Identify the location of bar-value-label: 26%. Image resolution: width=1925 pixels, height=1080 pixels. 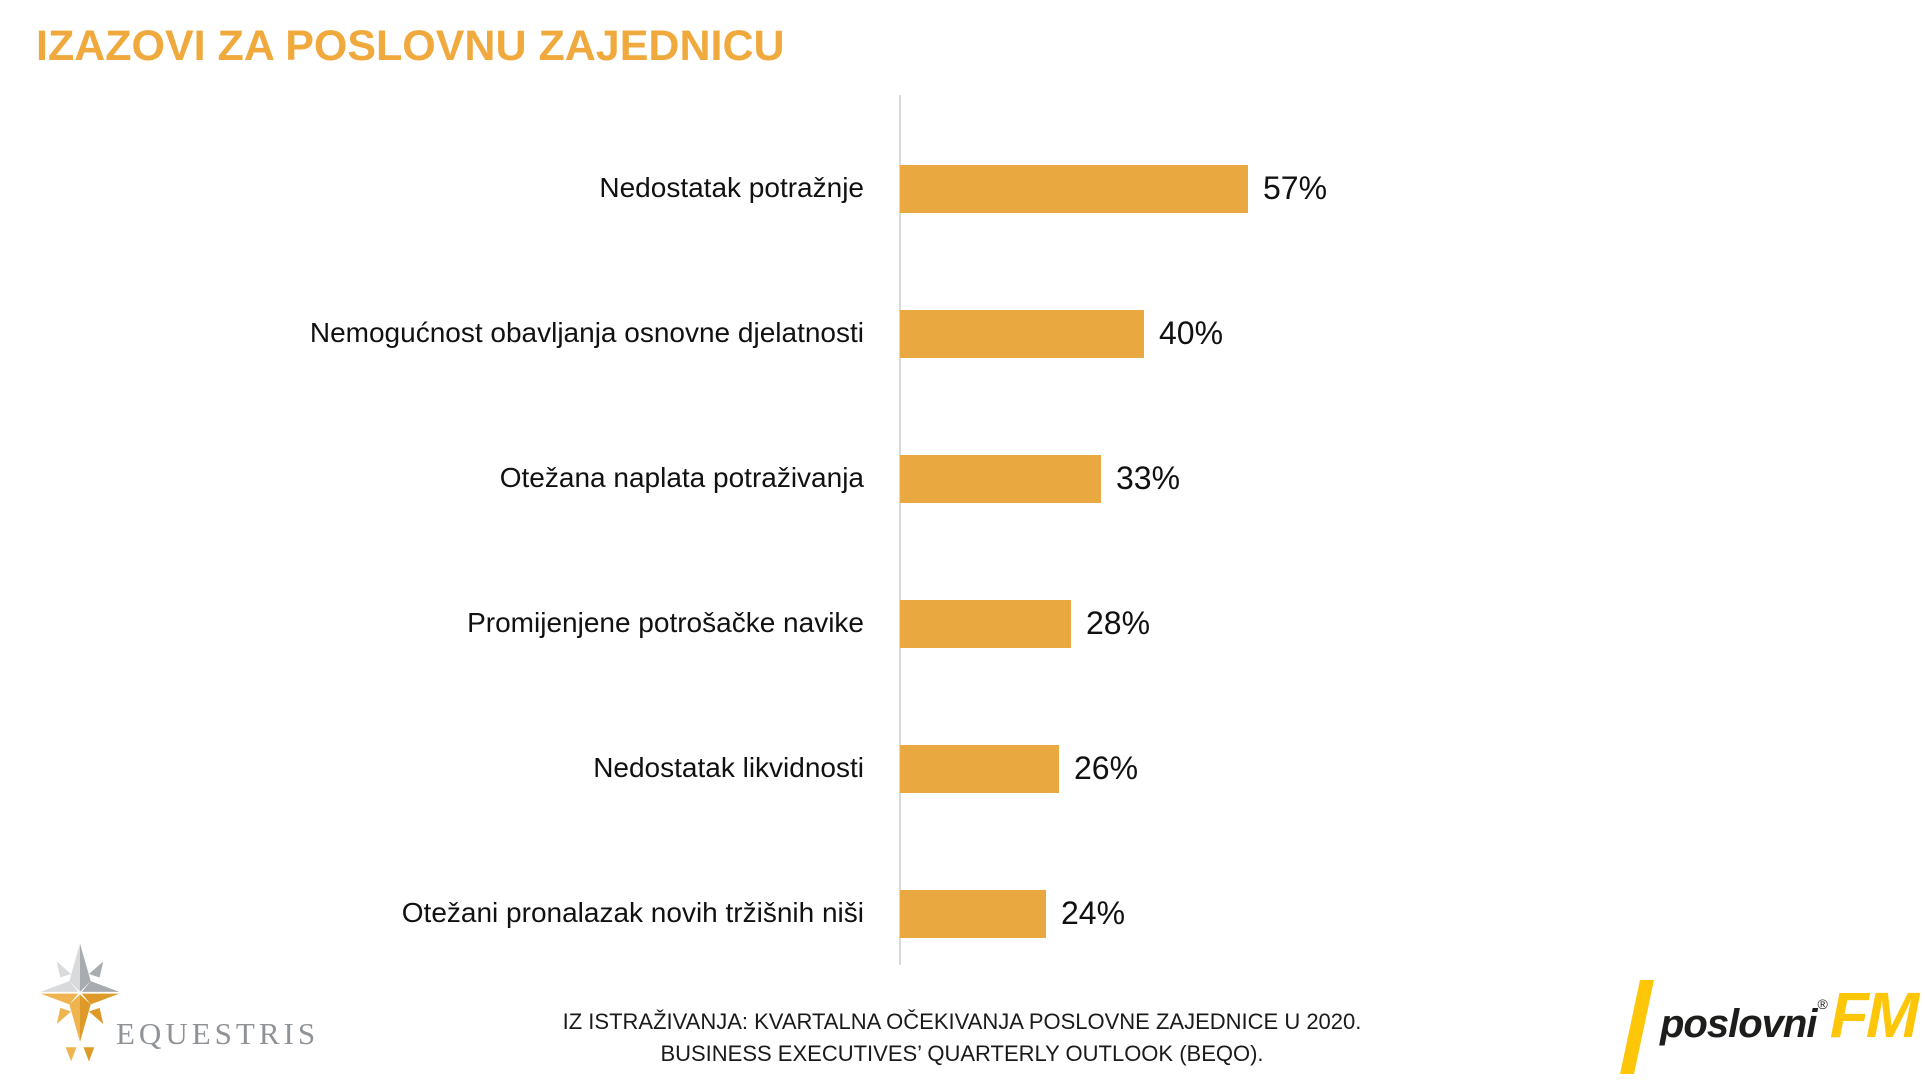
(1106, 768).